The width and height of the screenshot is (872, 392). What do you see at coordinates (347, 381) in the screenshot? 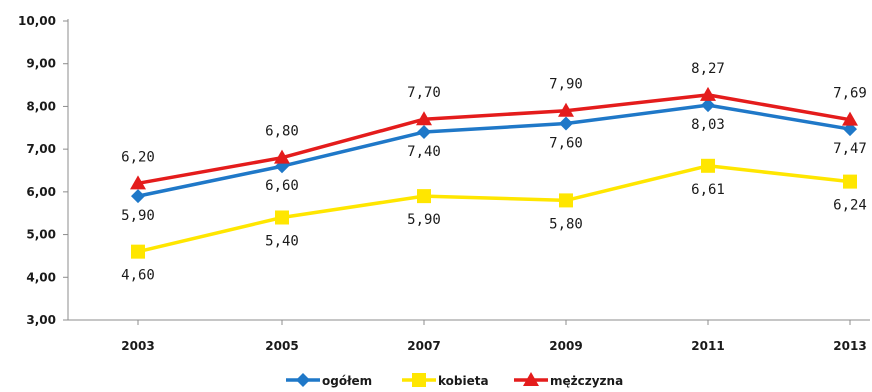
I see `legend-label: ogółem` at bounding box center [347, 381].